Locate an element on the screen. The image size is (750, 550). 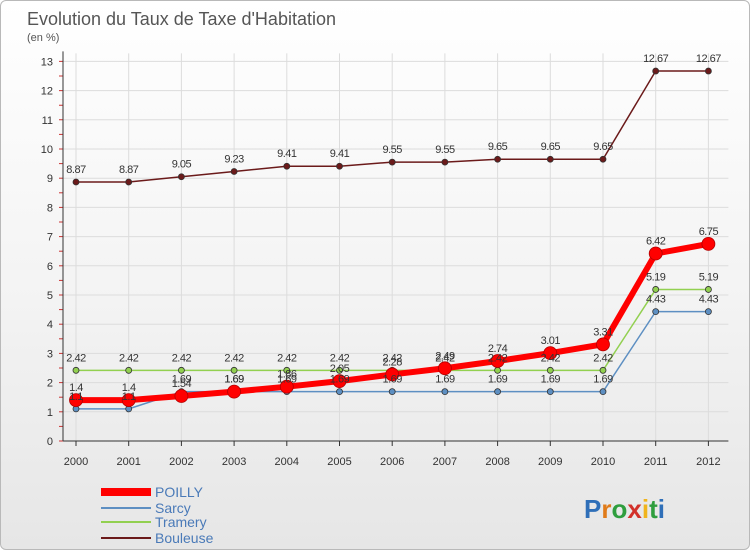
x-tick-label: 2000 is located at coordinates (76, 462).